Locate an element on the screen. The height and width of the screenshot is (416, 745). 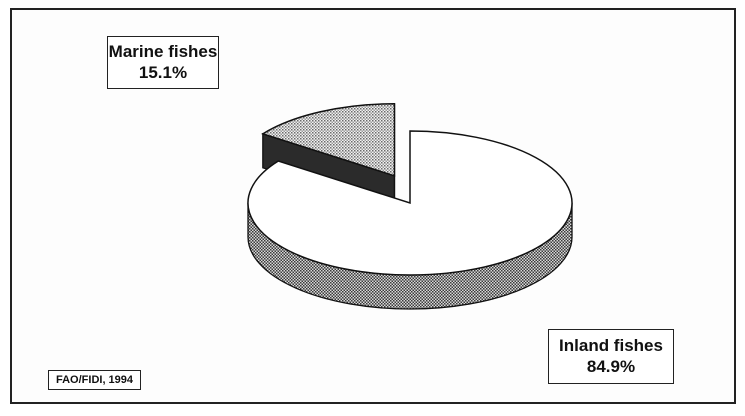
inland-name: Inland fishes is located at coordinates (611, 345).